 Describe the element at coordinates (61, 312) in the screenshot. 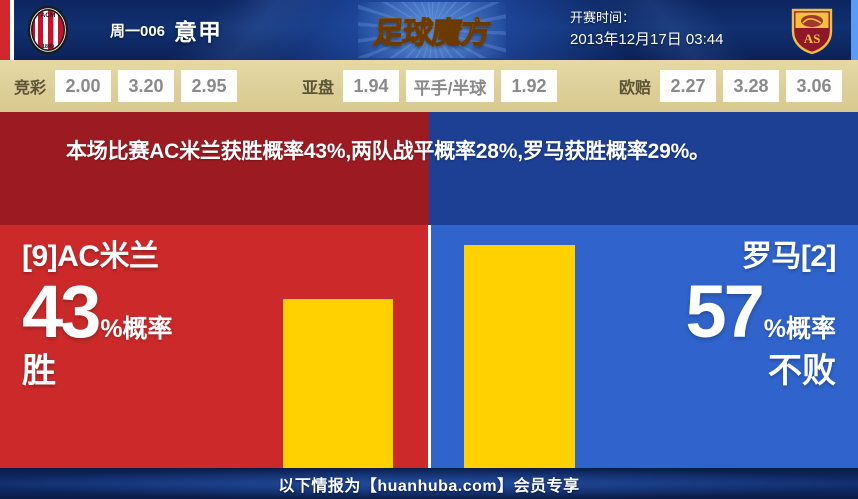

I see `home-percent-value: 43` at that location.